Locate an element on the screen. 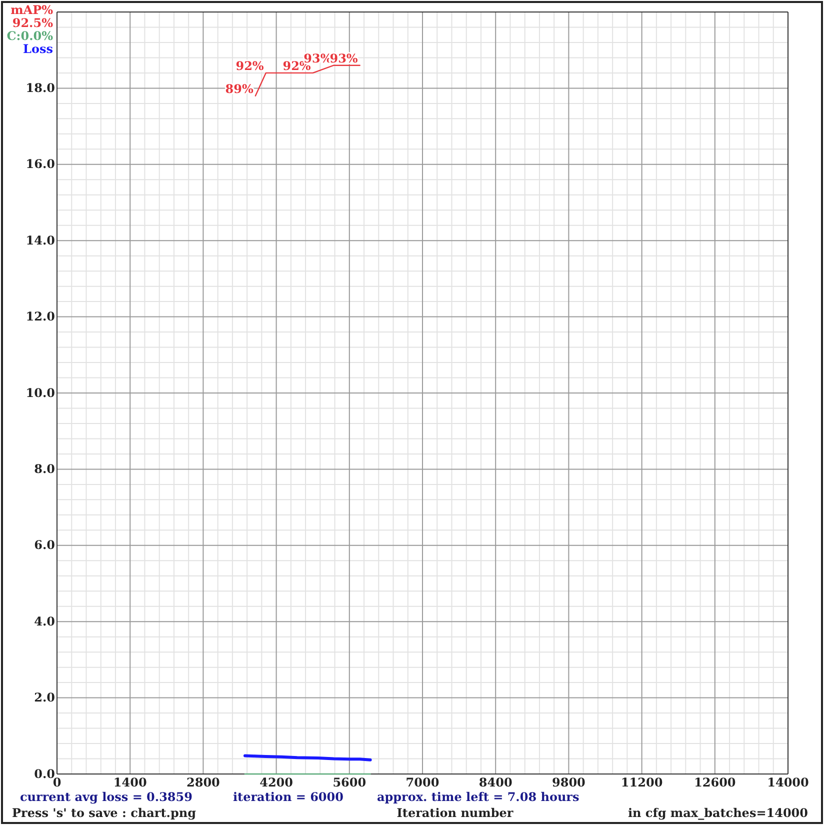  text: mAP% is located at coordinates (32, 10).